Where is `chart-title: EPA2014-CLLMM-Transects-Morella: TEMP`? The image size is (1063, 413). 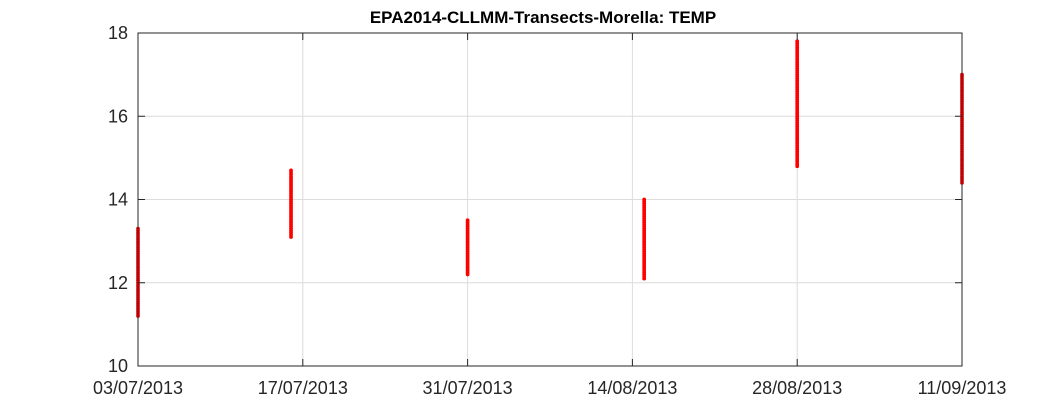 chart-title: EPA2014-CLLMM-Transects-Morella: TEMP is located at coordinates (543, 17).